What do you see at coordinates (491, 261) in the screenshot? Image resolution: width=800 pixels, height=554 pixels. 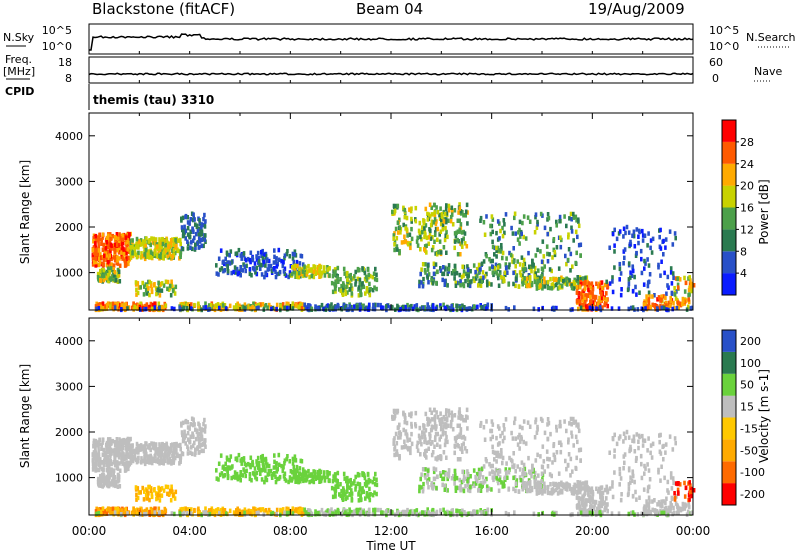 I see `power-cell-2085` at bounding box center [491, 261].